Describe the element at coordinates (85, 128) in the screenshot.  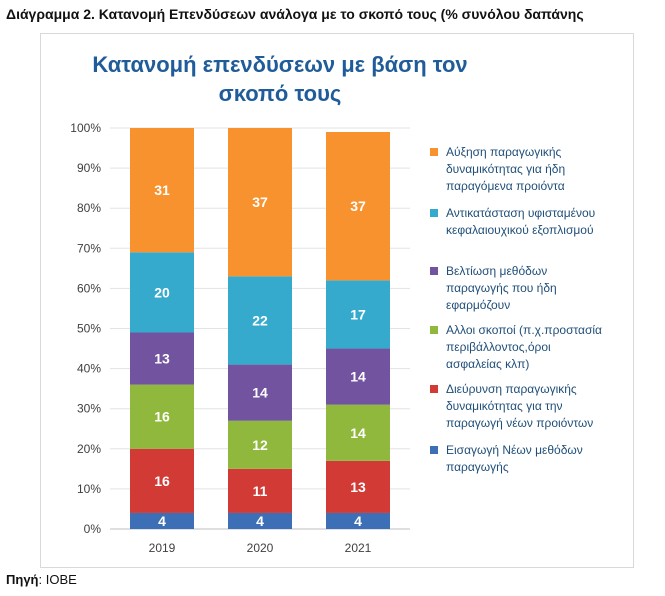
I see `y-tick-label: 100%` at that location.